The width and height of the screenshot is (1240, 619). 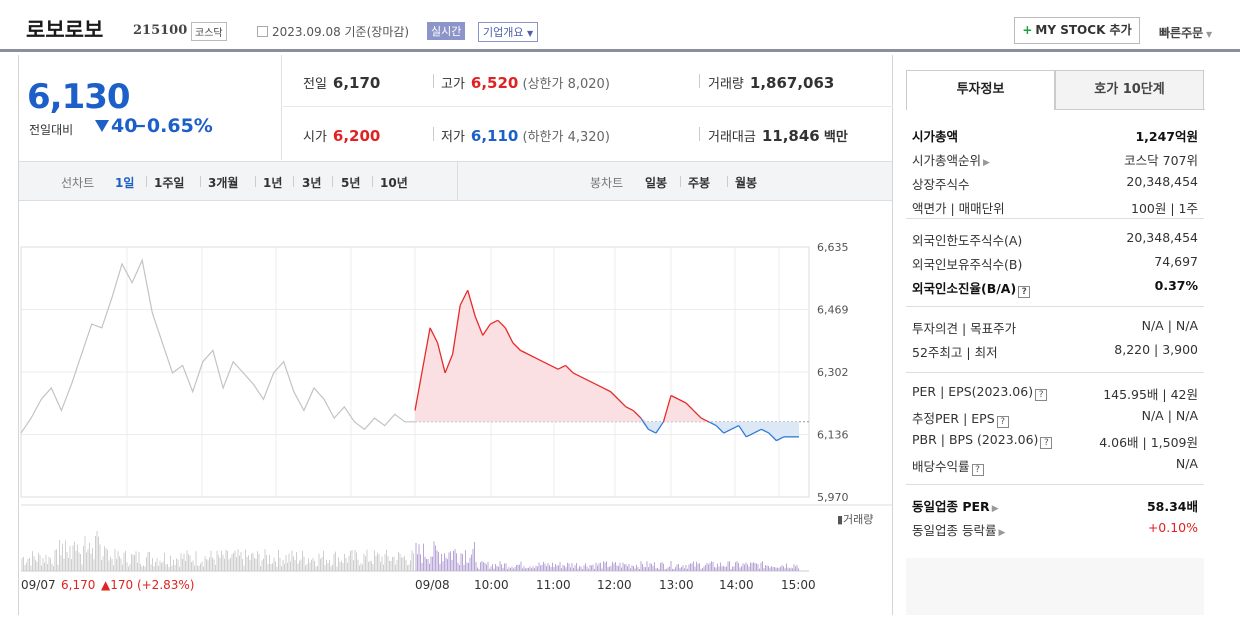 I want to click on period-1d: 1일, so click(x=125, y=183).